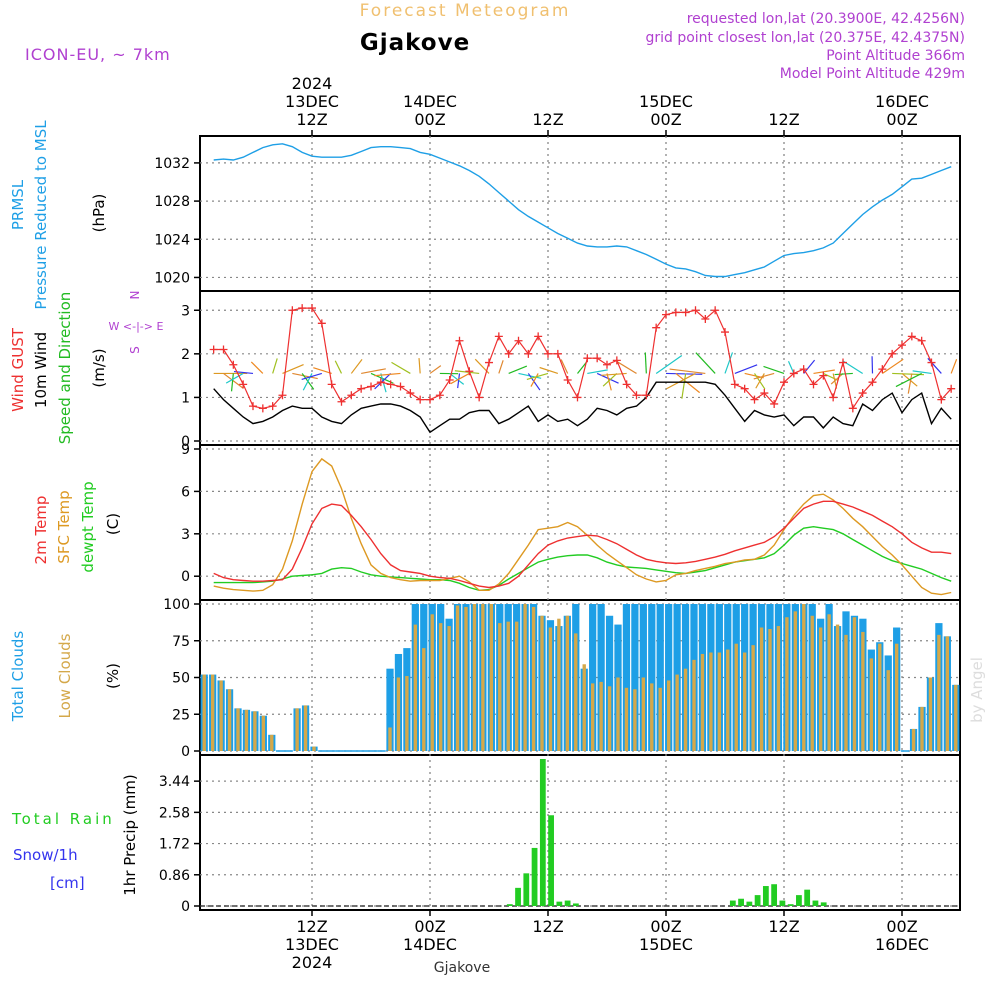  Describe the element at coordinates (64, 526) in the screenshot. I see `temp-label-sfc: SFC Temp` at that location.